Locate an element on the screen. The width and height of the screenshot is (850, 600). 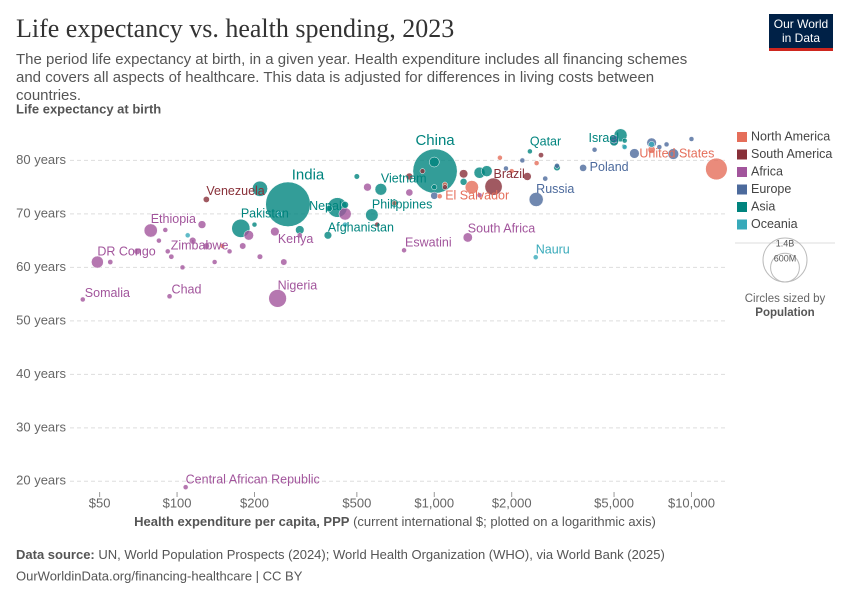
size-legend-label: 1.4B is located at coordinates (785, 243).